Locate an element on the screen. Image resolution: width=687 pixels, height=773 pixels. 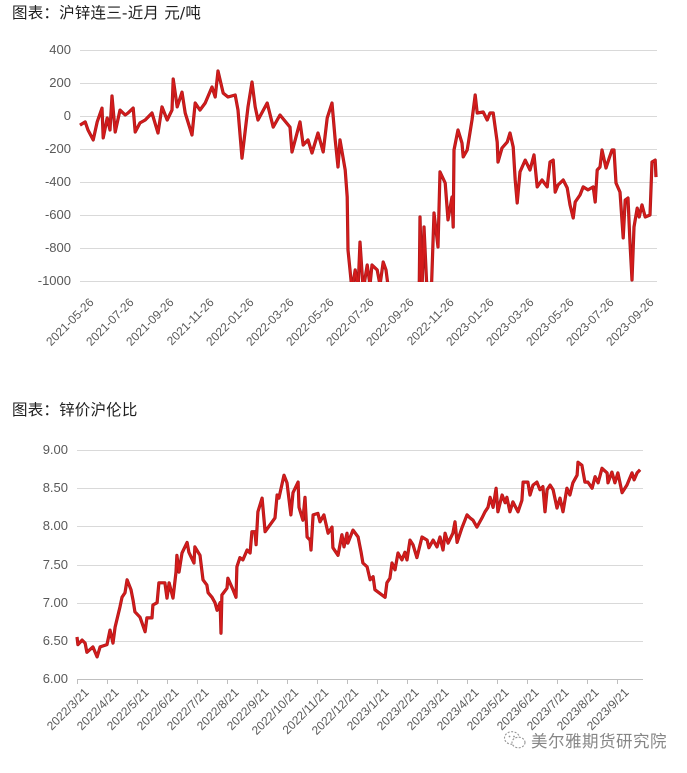
y-tick-label: -800 is located at coordinates (57, 247).